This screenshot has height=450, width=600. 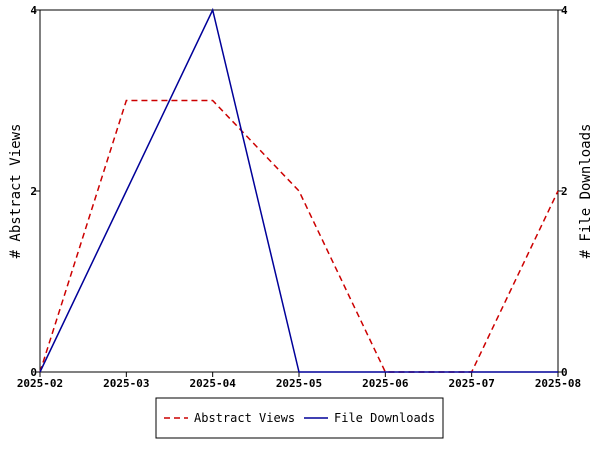 What do you see at coordinates (33, 10) in the screenshot?
I see `y-tick-label: 4` at bounding box center [33, 10].